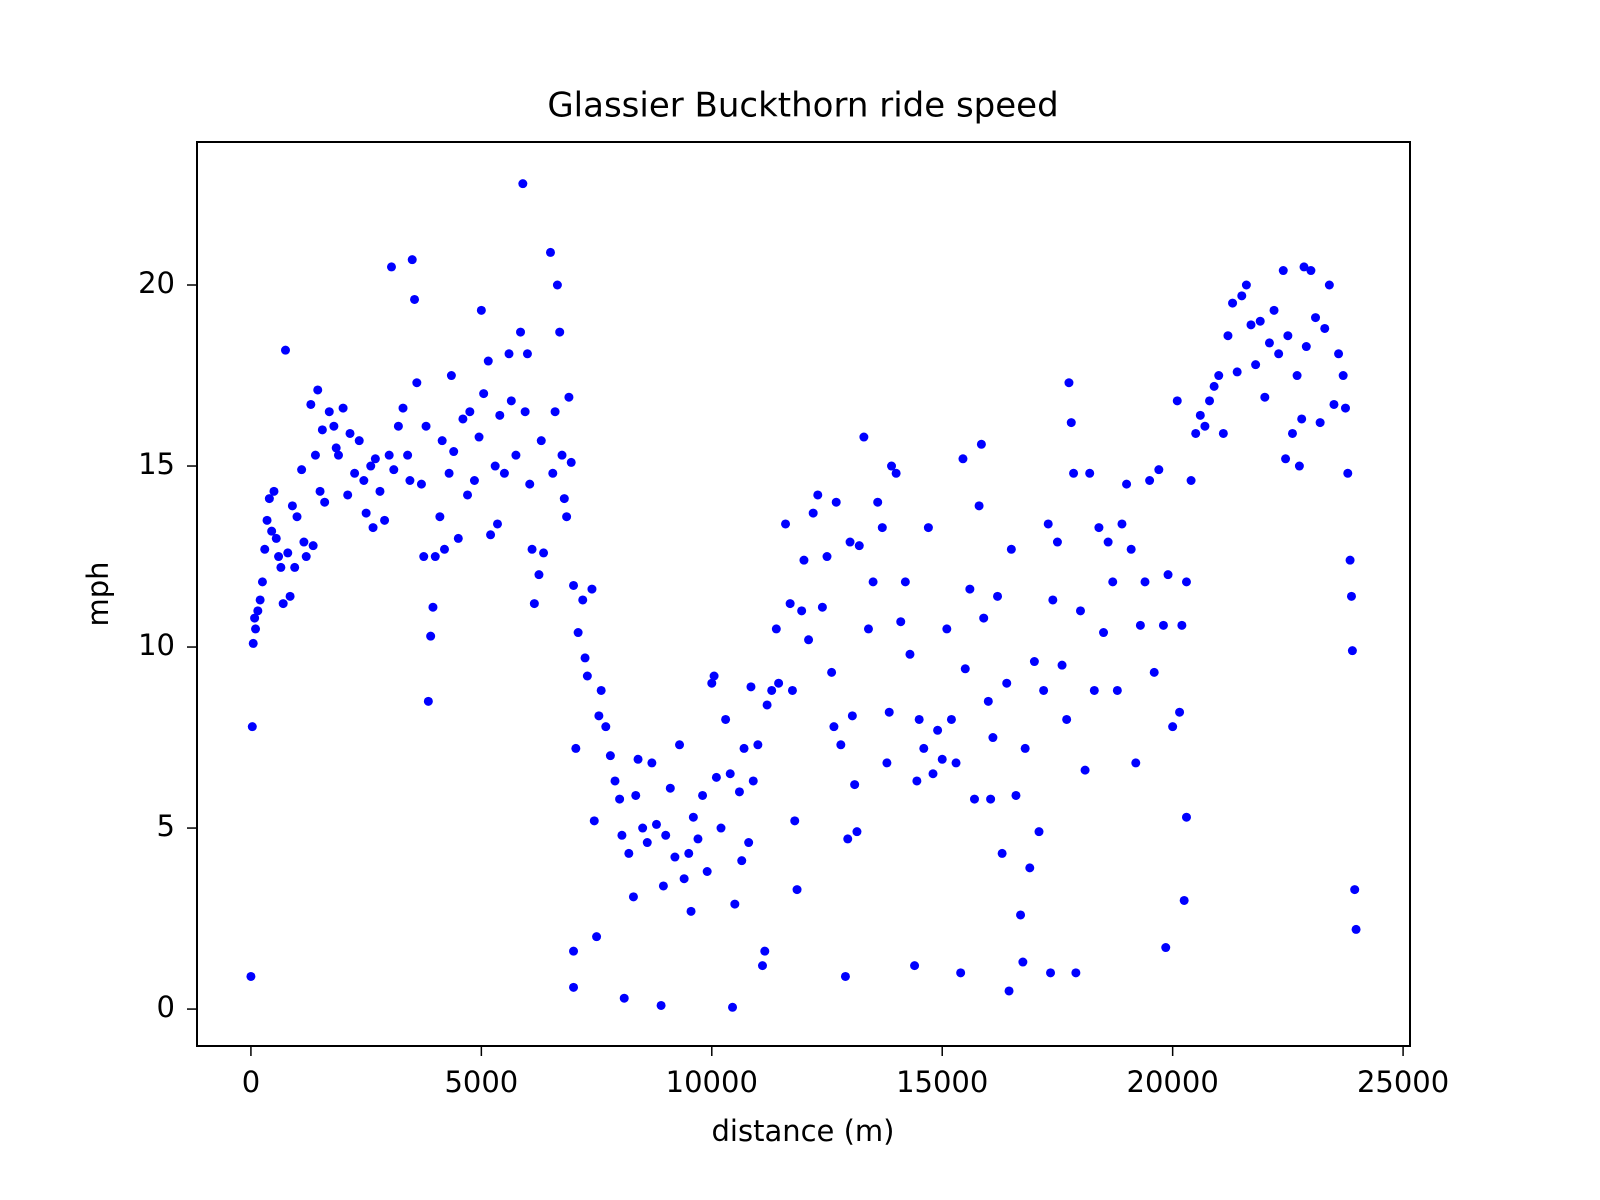 The width and height of the screenshot is (1600, 1200). Describe the element at coordinates (803, 1131) in the screenshot. I see `x-axis-label: distance (m)` at that location.